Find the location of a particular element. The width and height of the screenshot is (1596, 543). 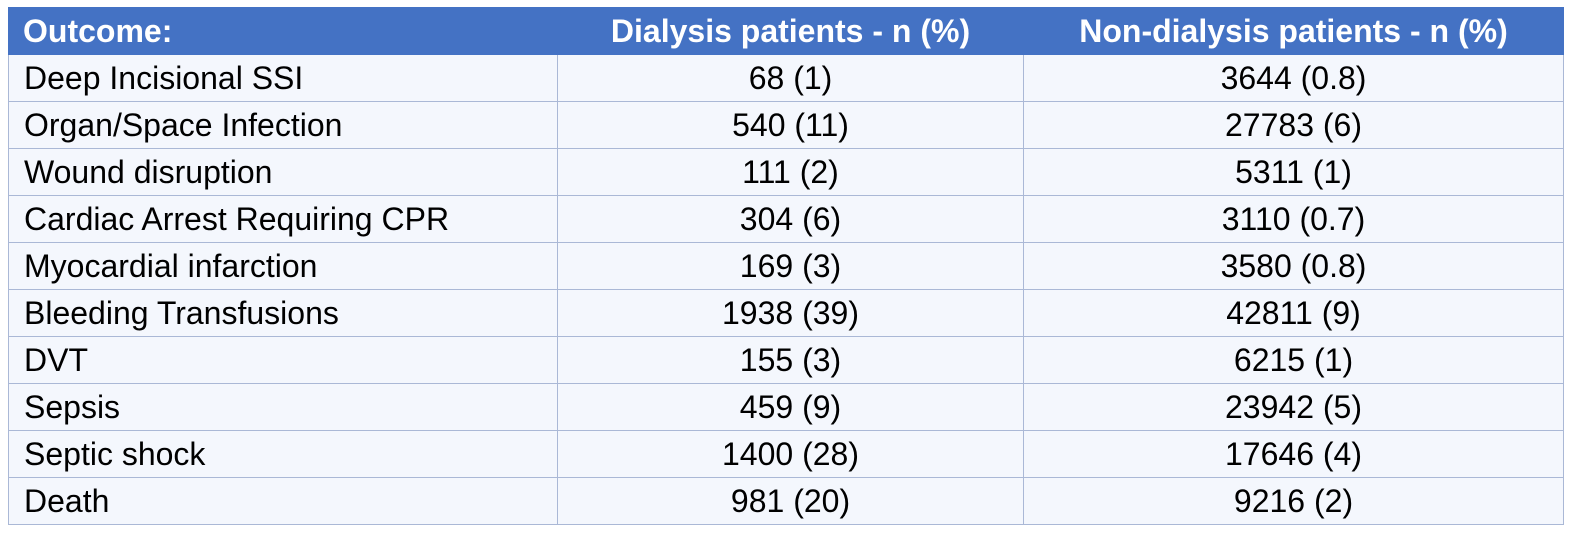

table-row: DVT 155 (3) 6215 (1) is located at coordinates (786, 360).